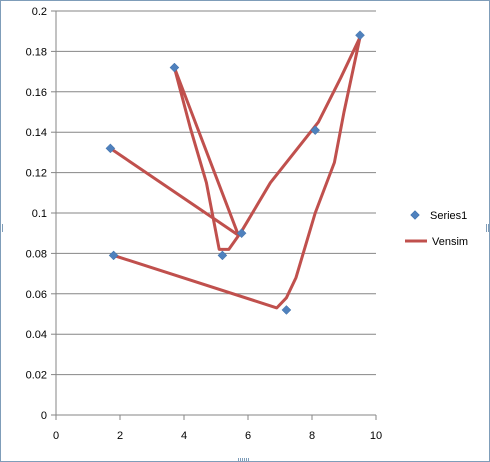  Describe the element at coordinates (56, 436) in the screenshot. I see `x-tick-label-0: 0` at that location.